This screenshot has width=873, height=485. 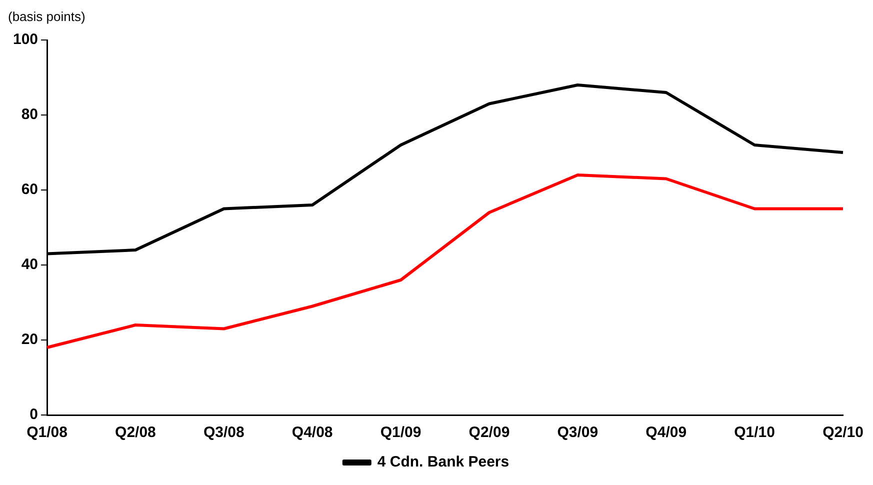 I want to click on x-tick-label: Q2/09, so click(x=489, y=433).